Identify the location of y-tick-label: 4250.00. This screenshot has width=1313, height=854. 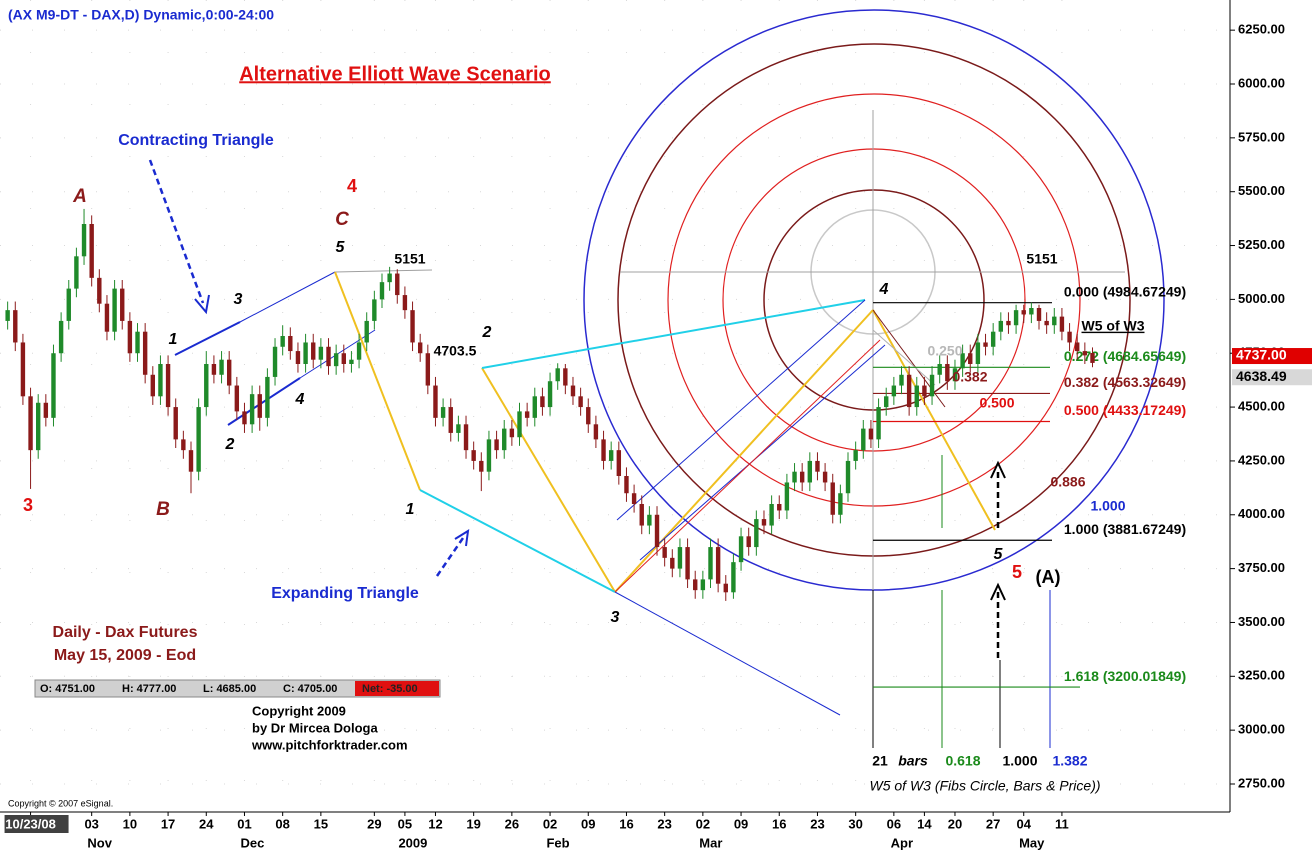
(1261, 459).